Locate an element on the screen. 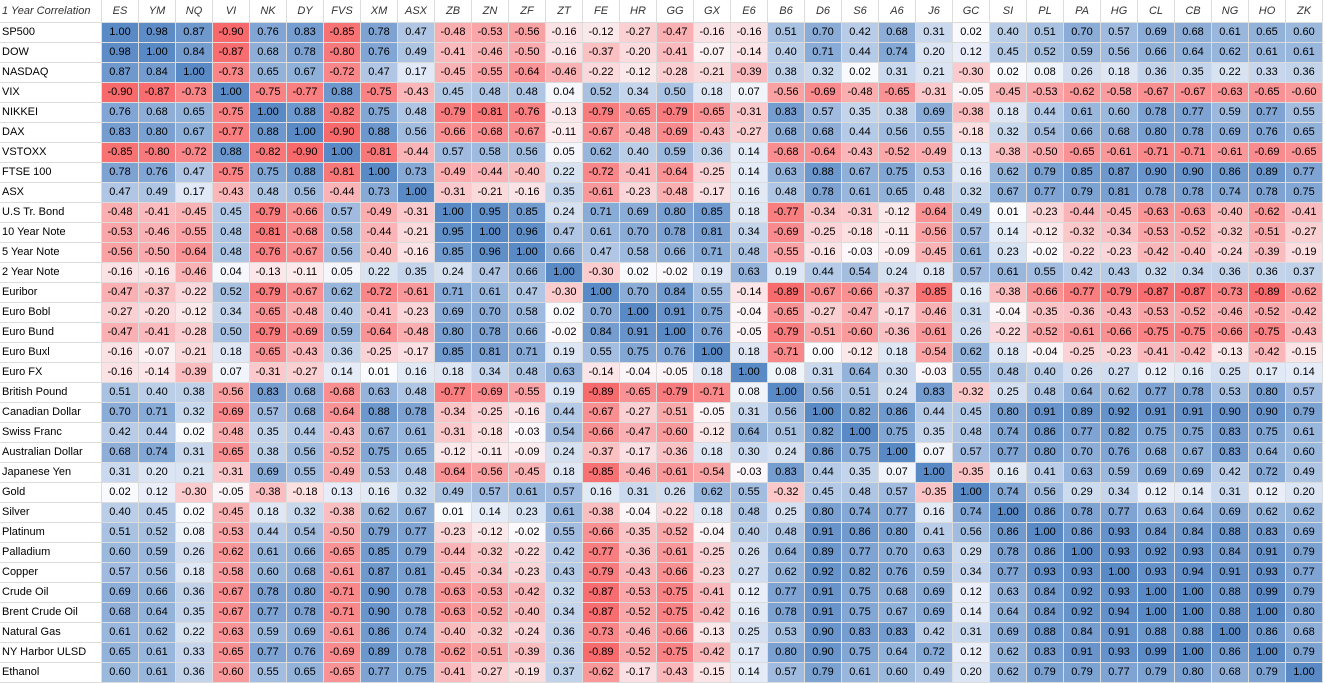 This screenshot has height=683, width=1325. column-header: ZB is located at coordinates (453, 11).